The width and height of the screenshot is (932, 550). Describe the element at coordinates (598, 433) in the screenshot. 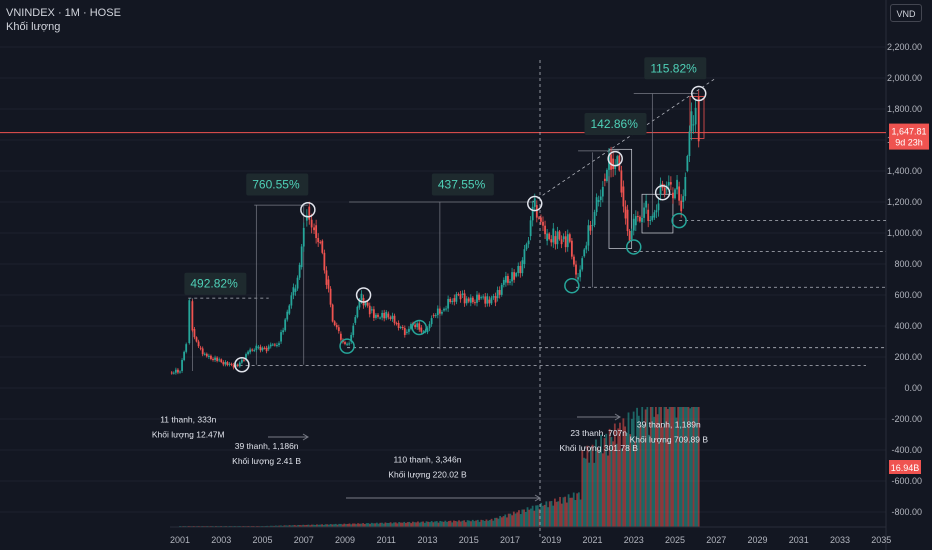

I see `range-note-text: 23 thanh, 707n` at that location.